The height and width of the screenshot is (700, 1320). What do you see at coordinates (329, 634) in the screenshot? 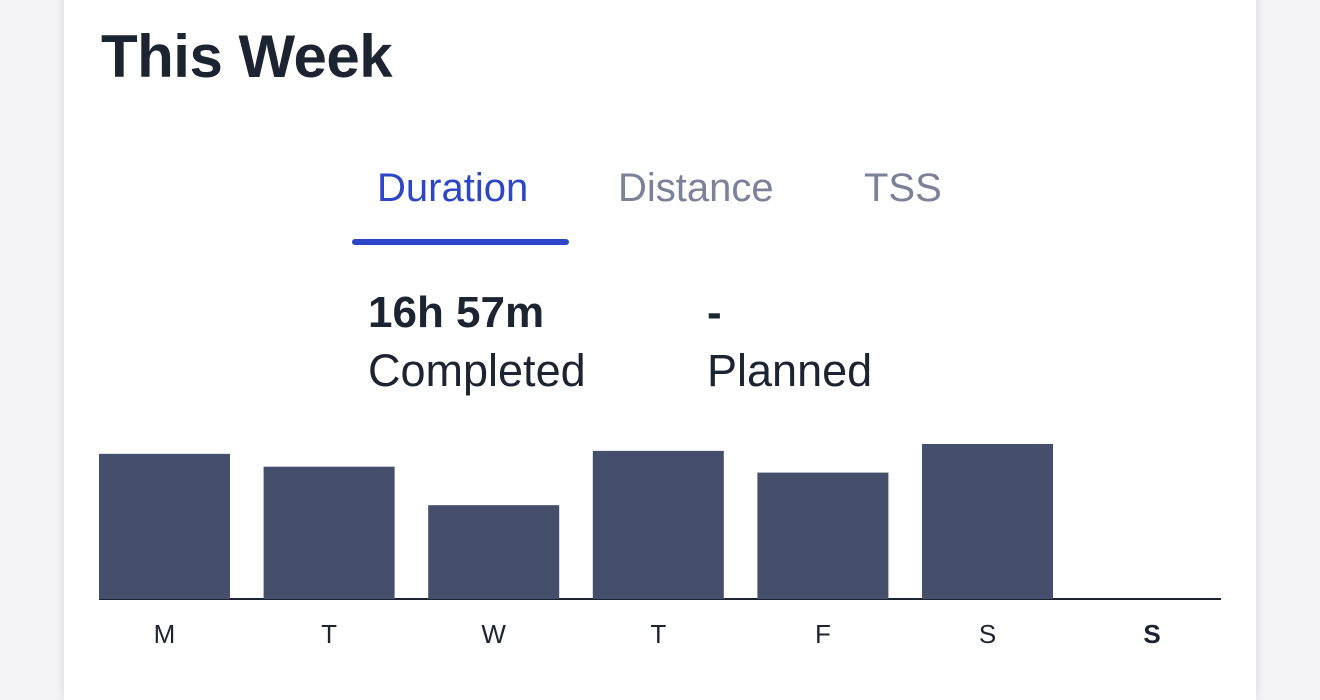
I see `day-label-1: T` at bounding box center [329, 634].